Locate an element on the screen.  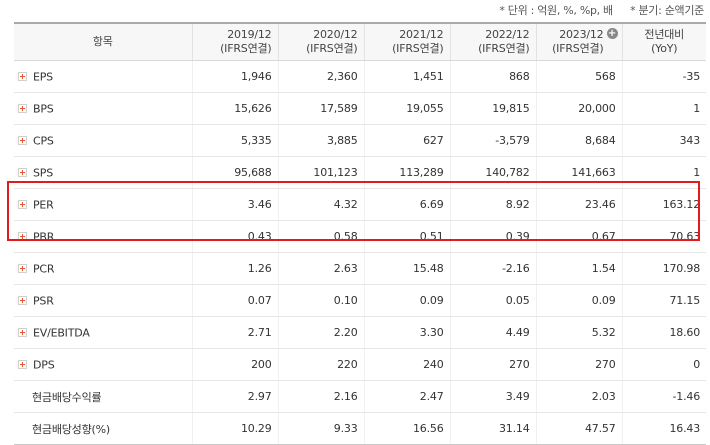
row-label-cell: BPS is located at coordinates (103, 108).